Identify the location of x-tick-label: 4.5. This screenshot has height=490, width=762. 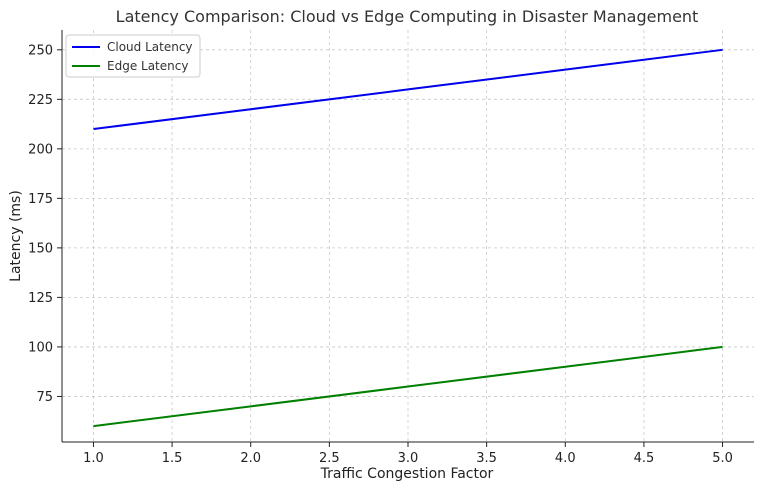
(644, 458).